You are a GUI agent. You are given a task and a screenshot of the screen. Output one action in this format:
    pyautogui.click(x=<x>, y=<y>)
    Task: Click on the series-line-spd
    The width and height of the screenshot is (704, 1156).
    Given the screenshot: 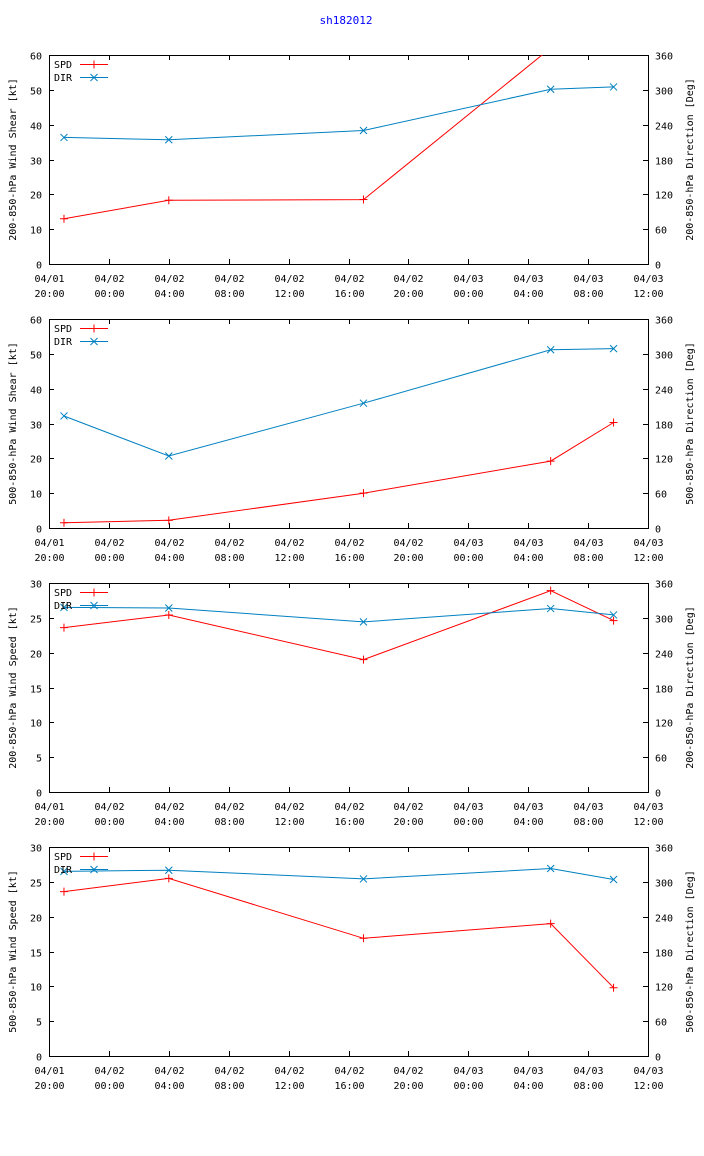 What is the action you would take?
    pyautogui.click(x=338, y=625)
    